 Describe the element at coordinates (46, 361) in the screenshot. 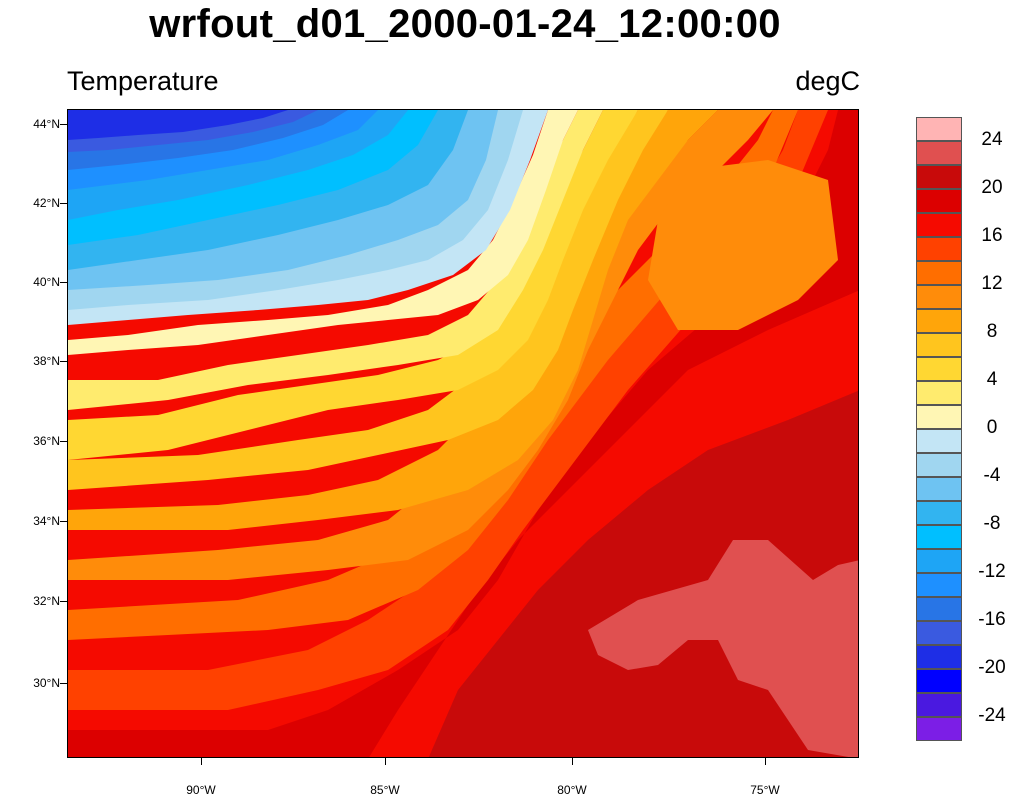

I see `lat-label-38: 38°N` at that location.